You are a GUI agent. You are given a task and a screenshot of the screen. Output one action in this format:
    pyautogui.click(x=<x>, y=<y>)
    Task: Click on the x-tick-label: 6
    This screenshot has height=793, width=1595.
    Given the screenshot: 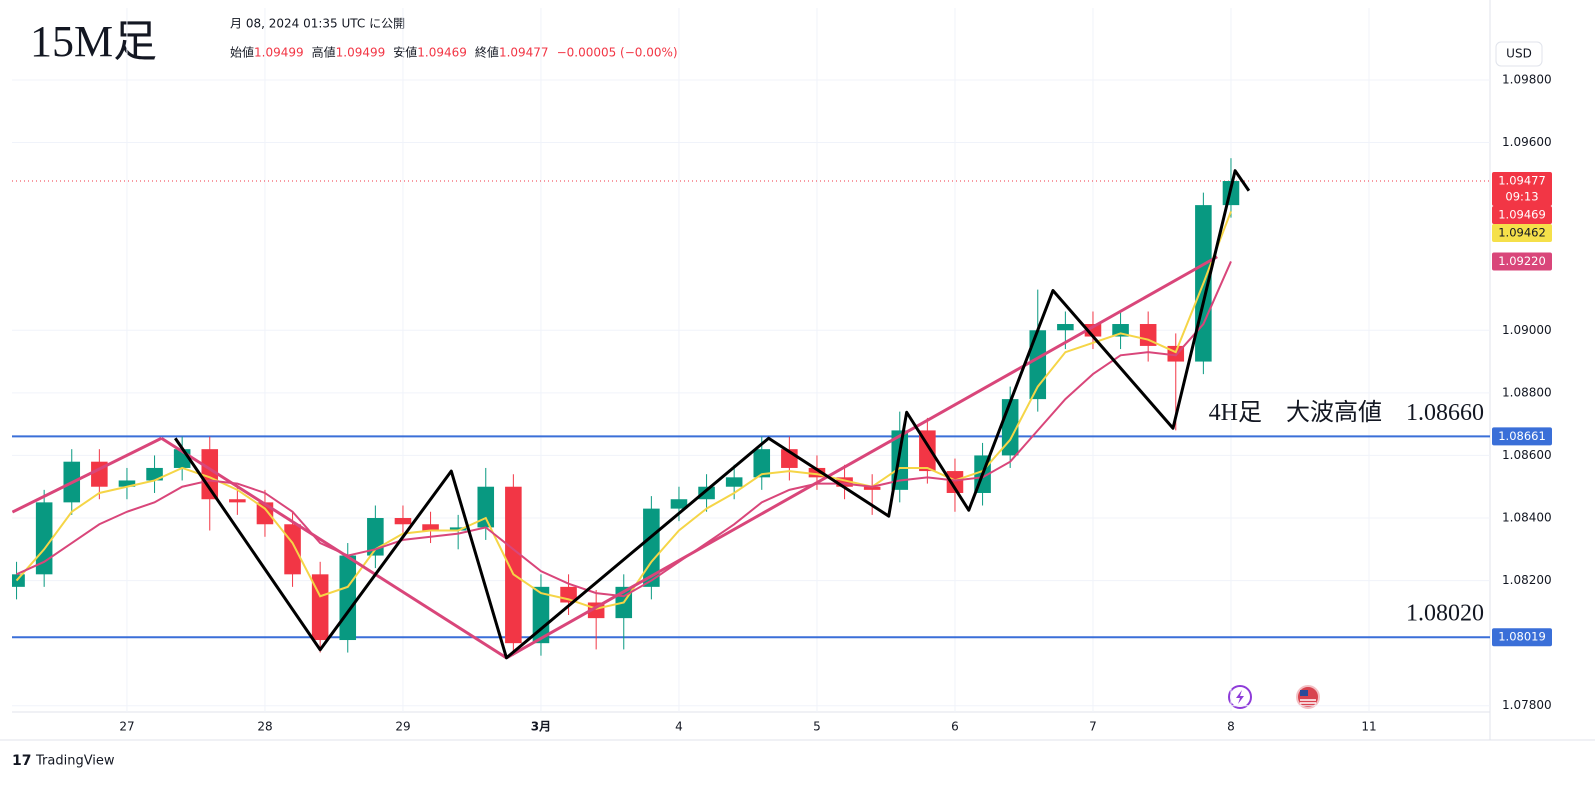 What is the action you would take?
    pyautogui.click(x=955, y=727)
    